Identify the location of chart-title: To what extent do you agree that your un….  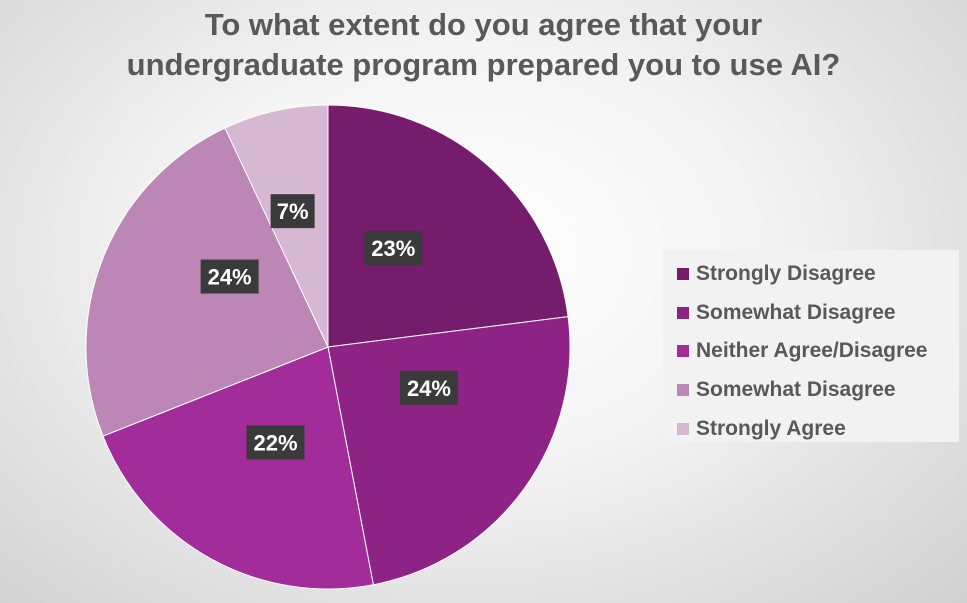
(483, 45).